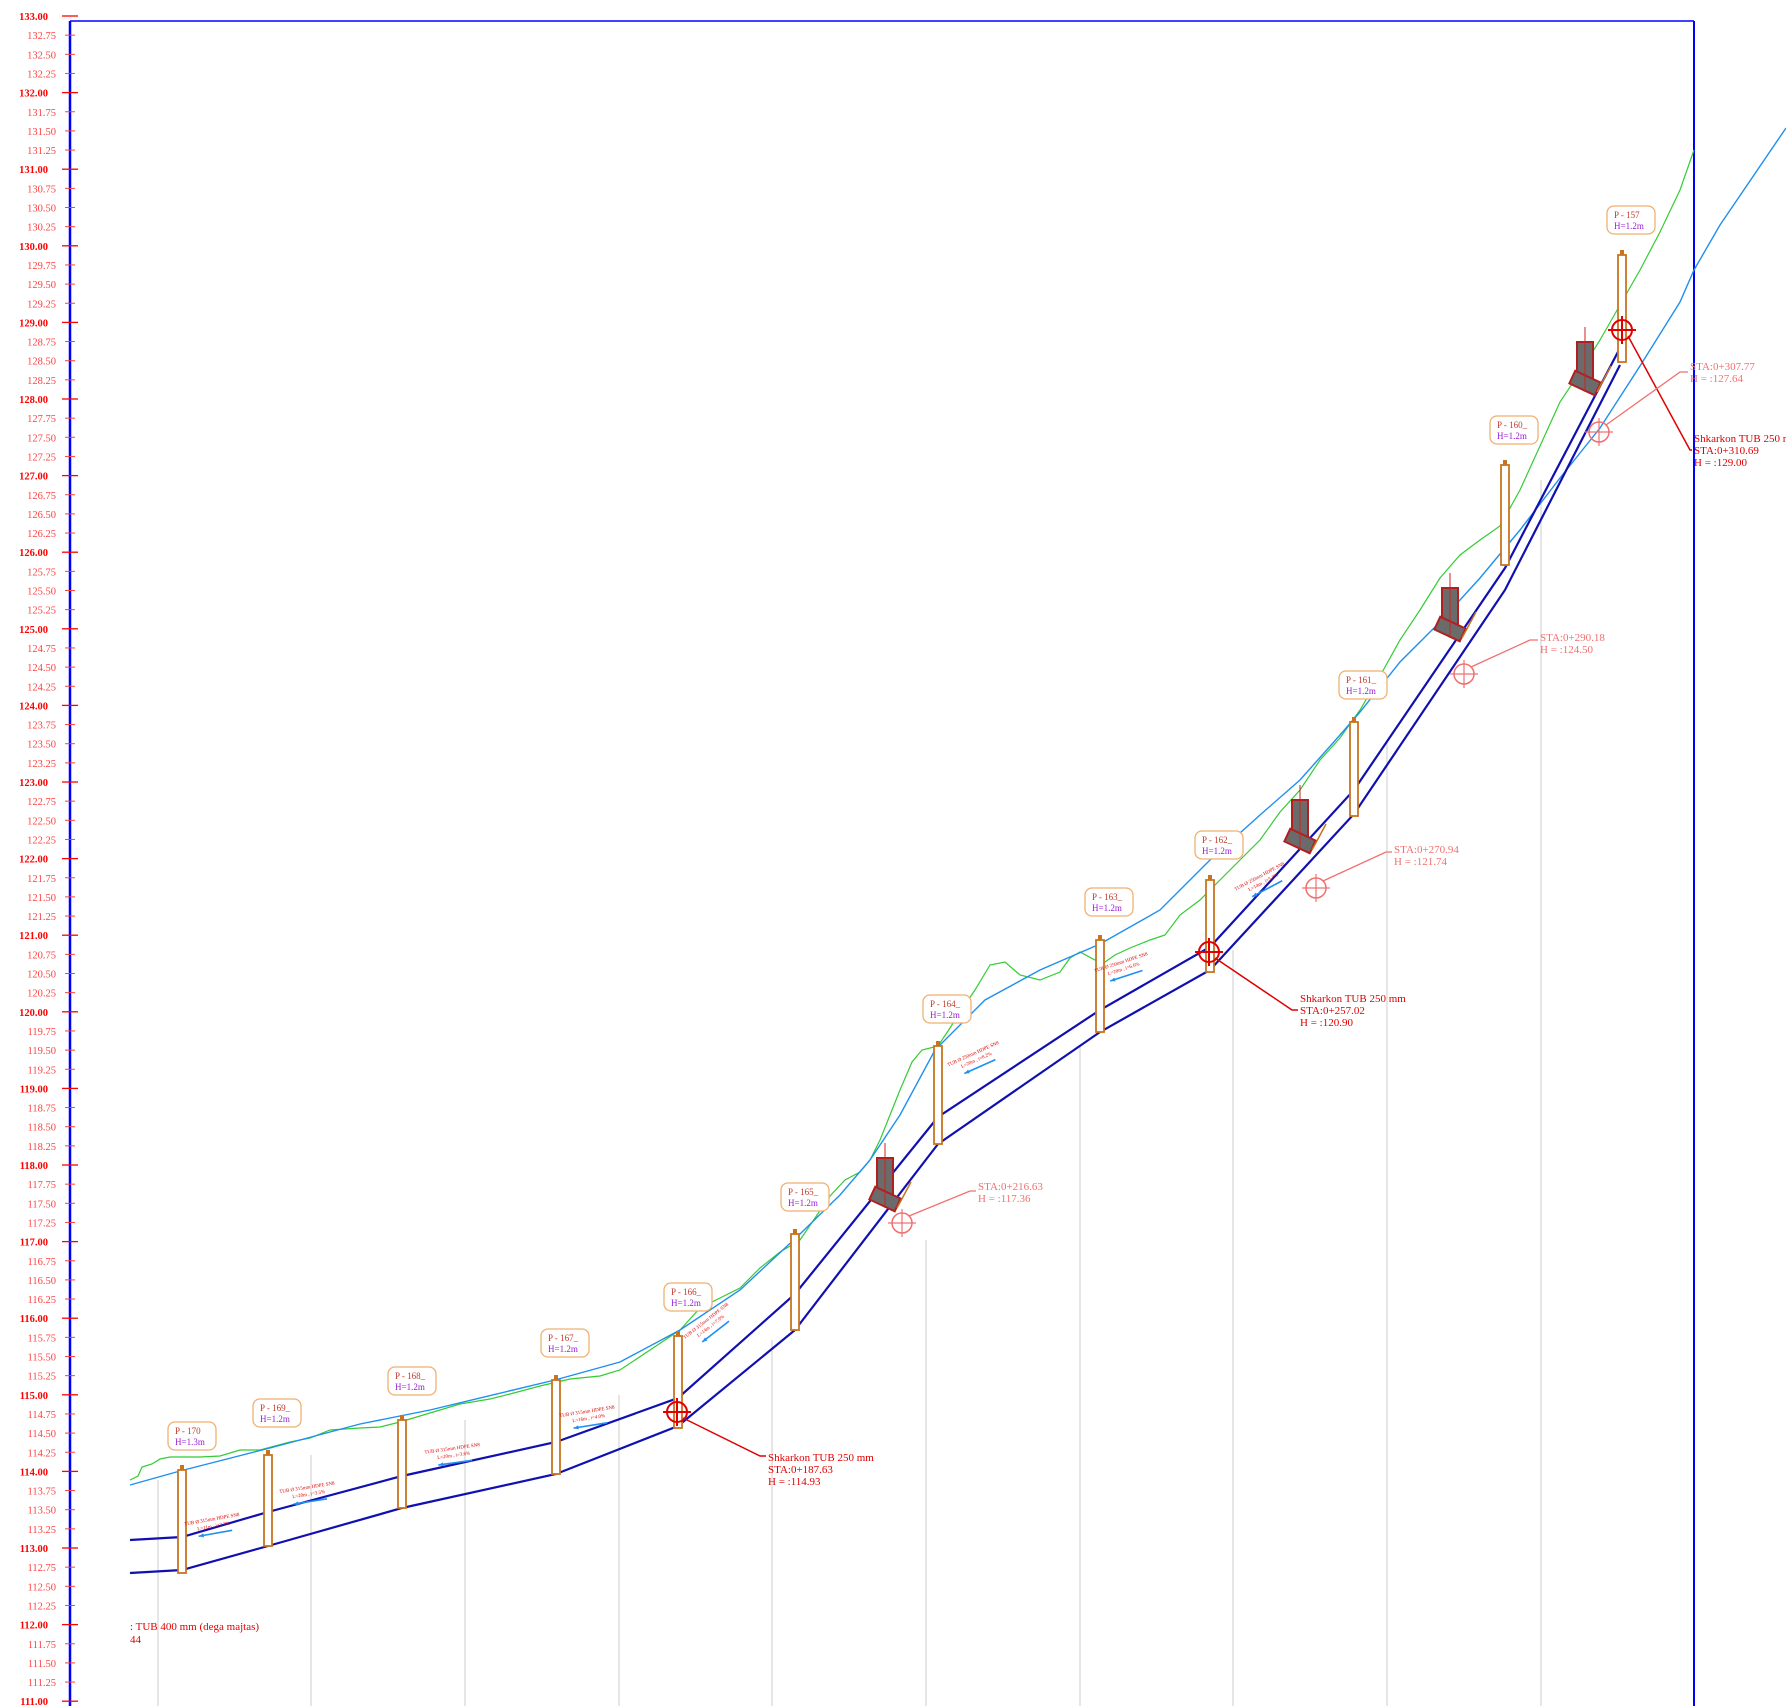 The image size is (1786, 1706). What do you see at coordinates (42, 1262) in the screenshot?
I see `elevation-label-minor: 116.75` at bounding box center [42, 1262].